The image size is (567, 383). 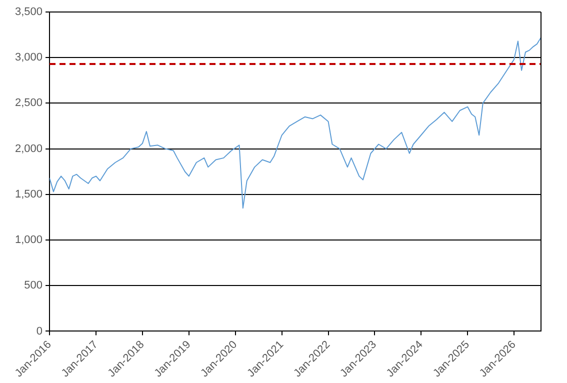 I want to click on y-tick-label: 1,000, so click(x=28, y=240).